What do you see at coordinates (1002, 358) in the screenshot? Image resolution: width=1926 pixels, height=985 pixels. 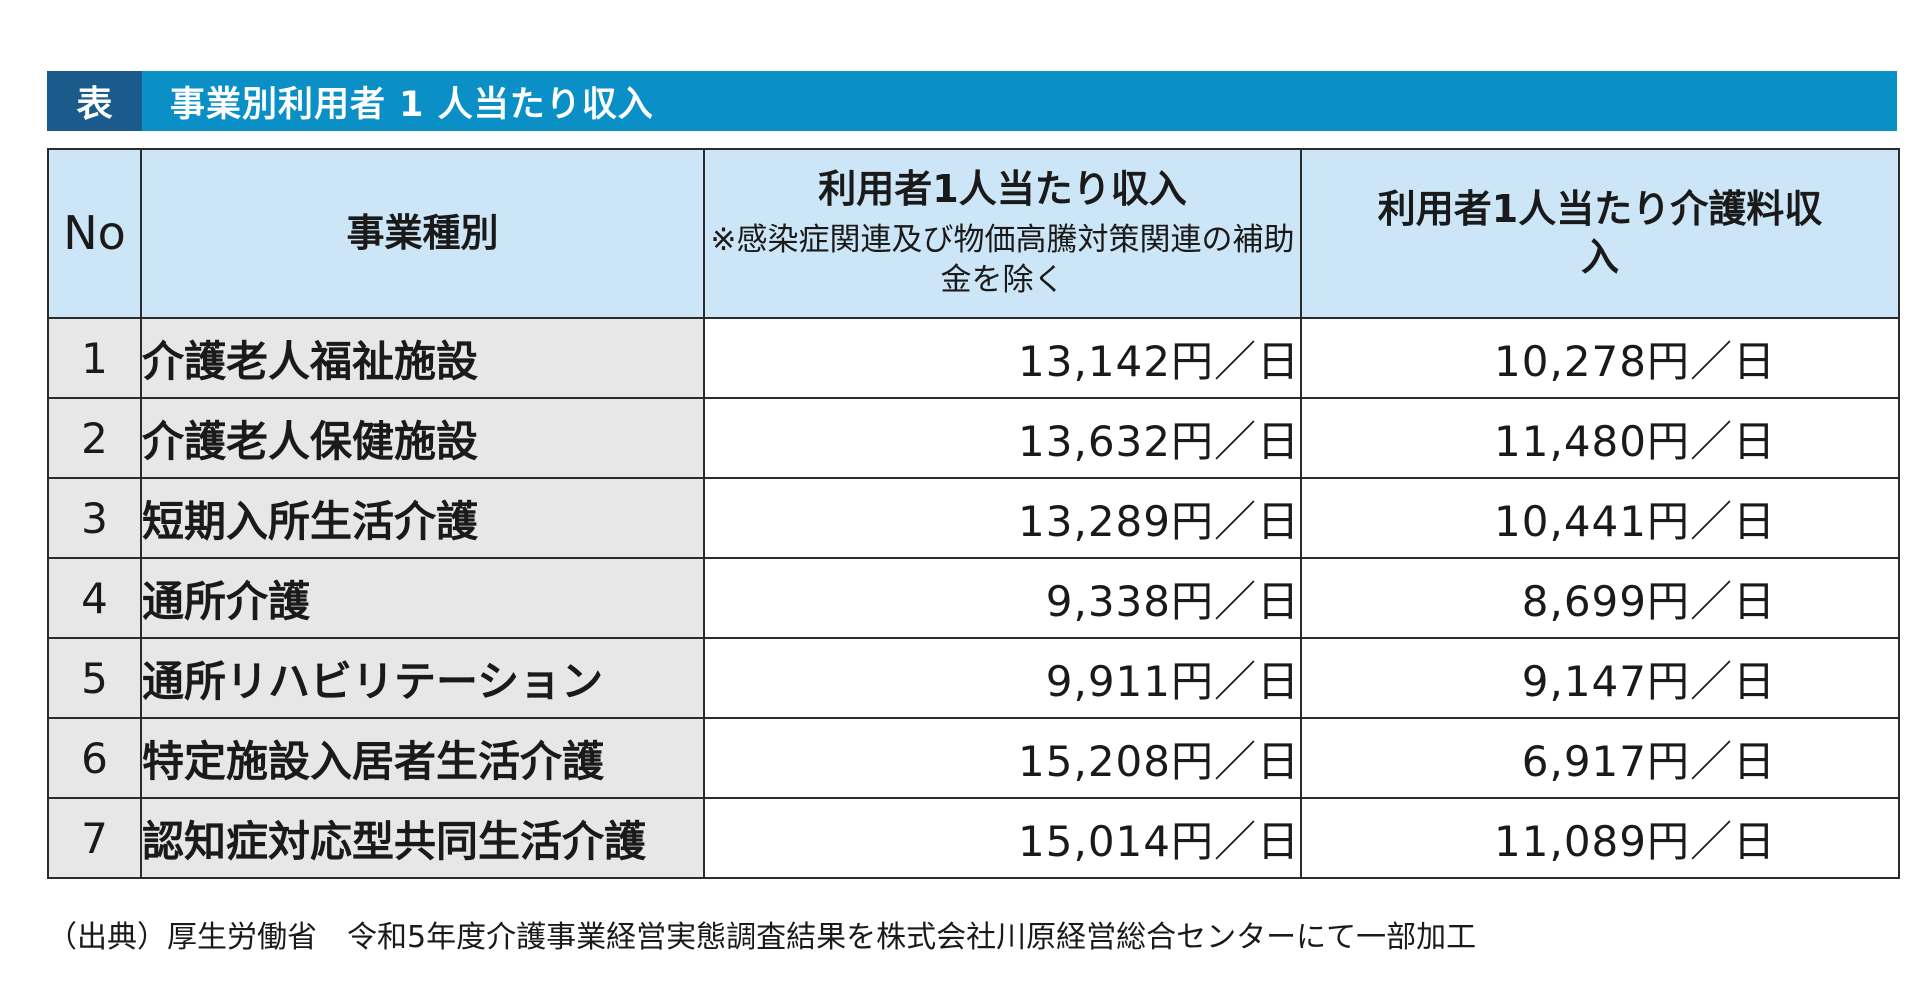 I see `row-income: 13,142円／日` at bounding box center [1002, 358].